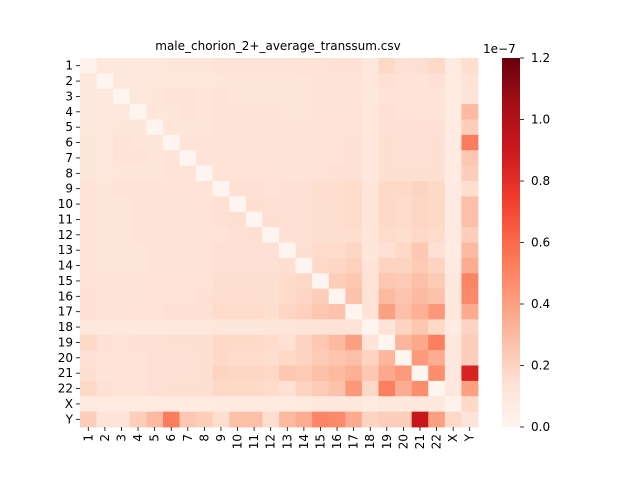 This screenshot has height=480, width=640. What do you see at coordinates (453, 81) in the screenshot?
I see `heatmap-cell-2-X` at bounding box center [453, 81].